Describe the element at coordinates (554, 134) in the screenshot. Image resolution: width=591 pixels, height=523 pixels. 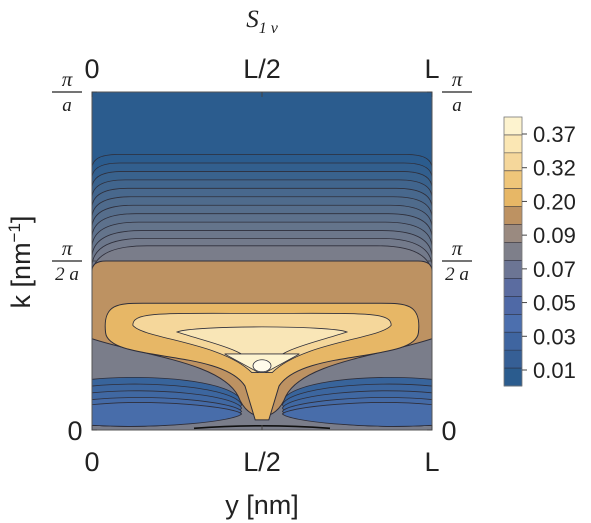
I see `legend-label: 0.37` at that location.